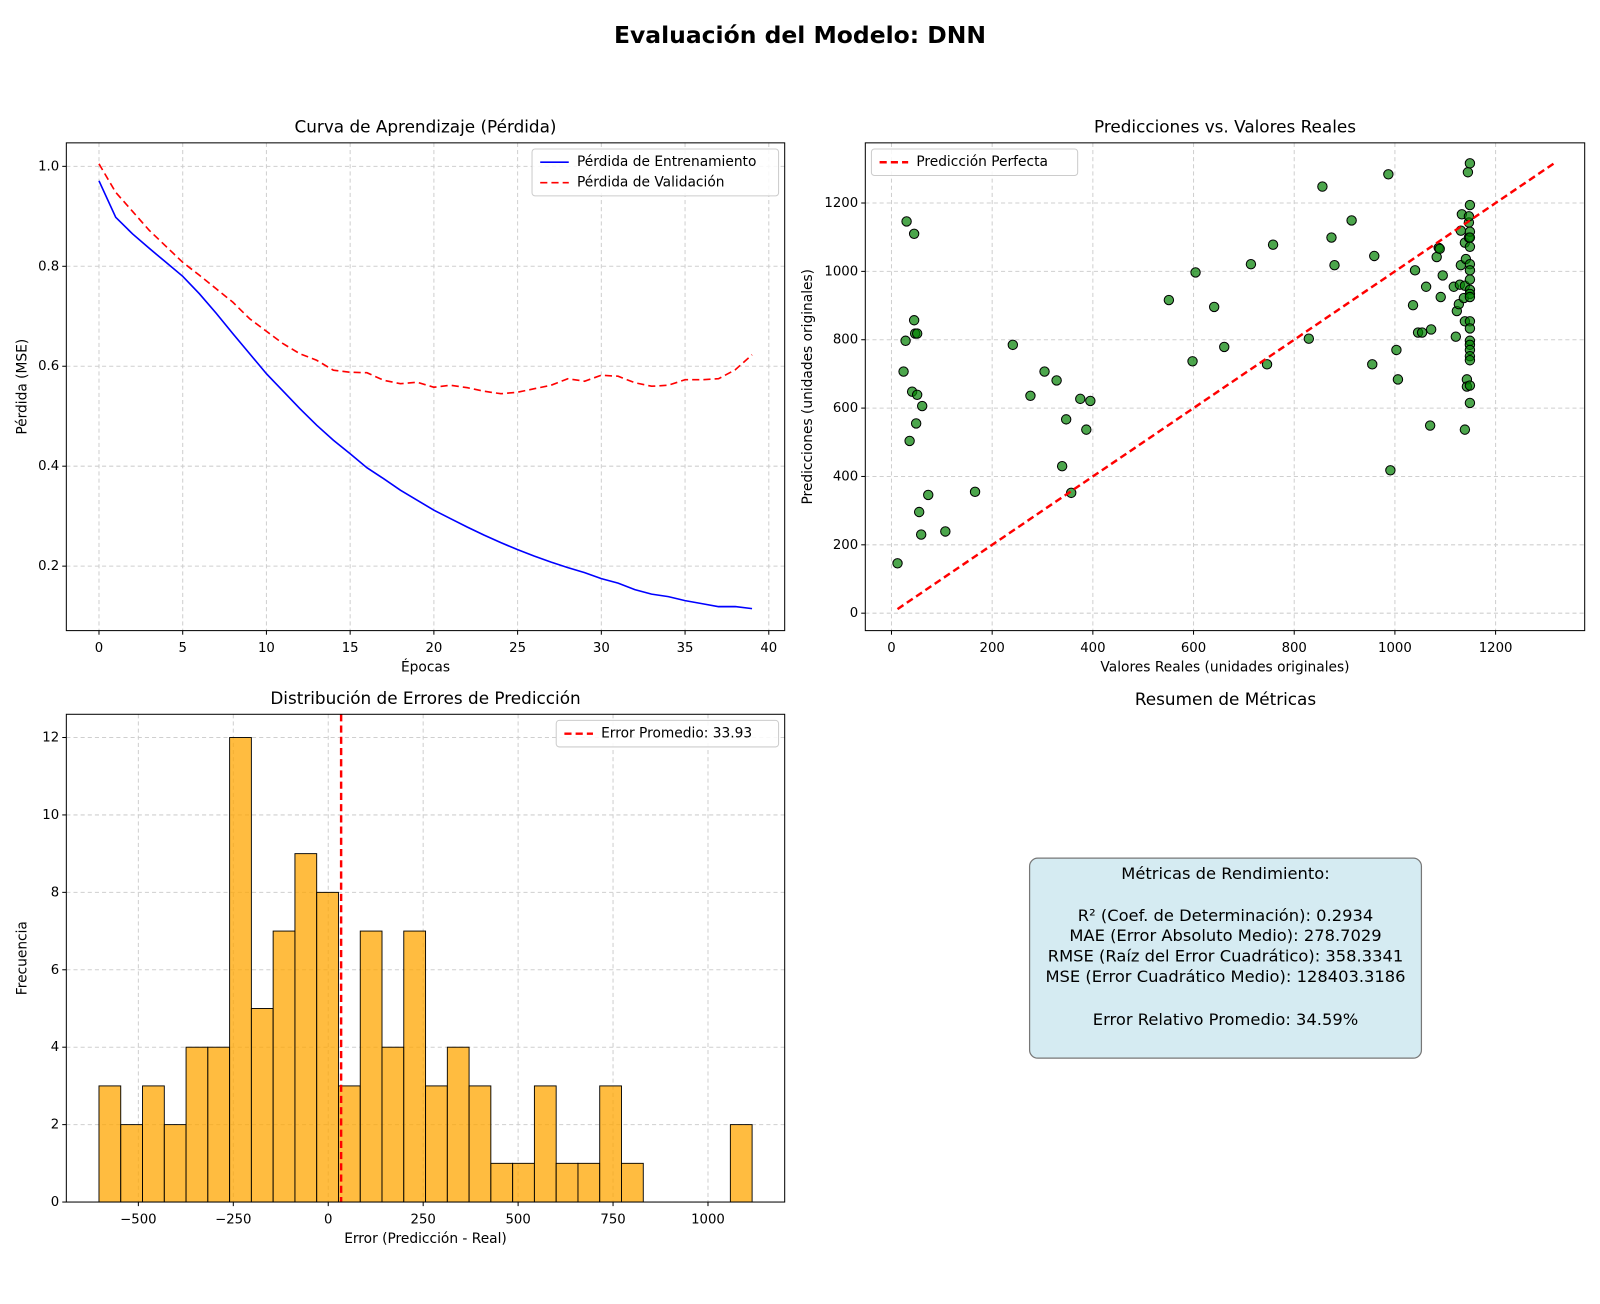 This screenshot has height=1304, width=1600. Describe the element at coordinates (1092, 648) in the screenshot. I see `x-tick-label: 400` at that location.